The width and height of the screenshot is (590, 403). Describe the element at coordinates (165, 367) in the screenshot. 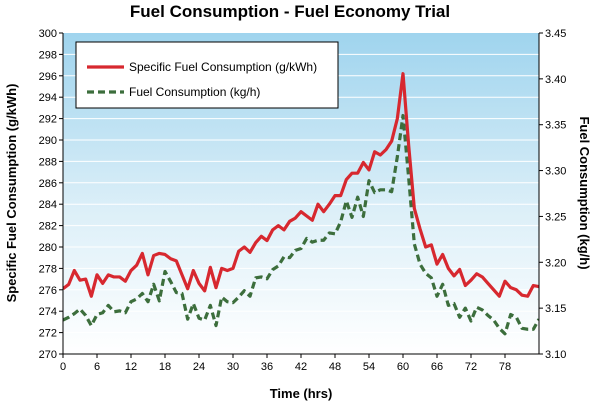

I see `x-tick-label: 18` at that location.